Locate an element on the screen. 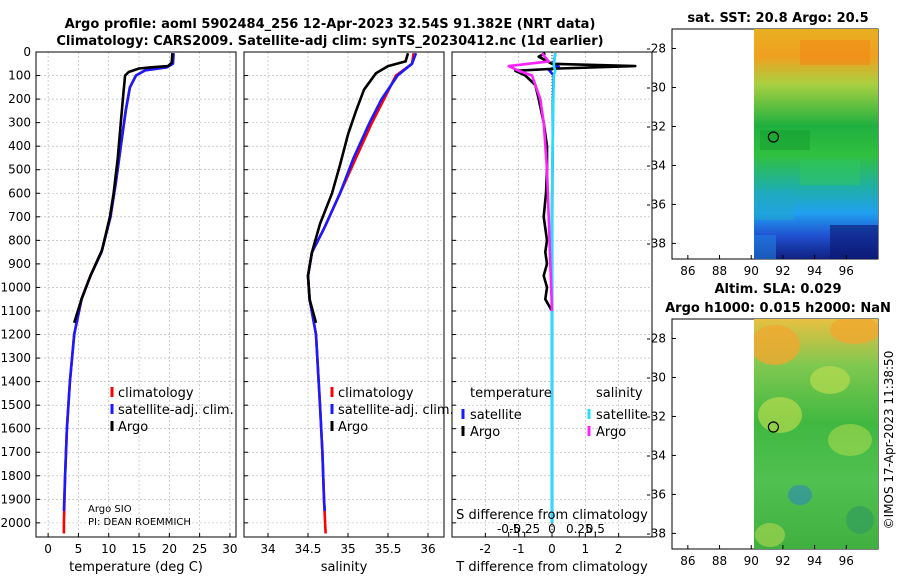 This screenshot has height=580, width=900. sst-map-xtick-label: 90 is located at coordinates (751, 271).